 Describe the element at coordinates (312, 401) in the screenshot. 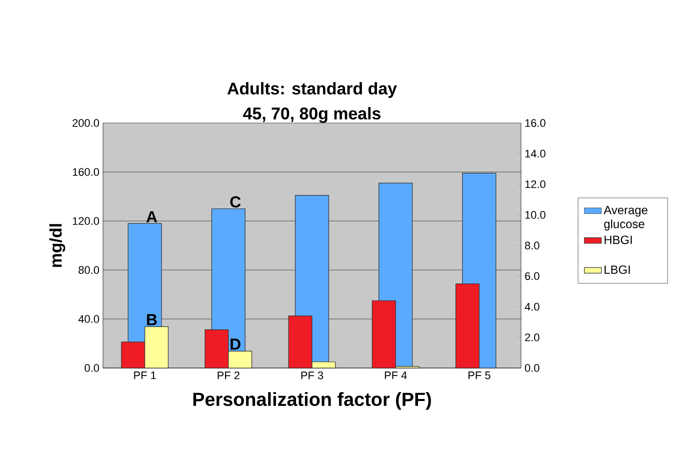

I see `x-axis-title: Personalization factor (PF)` at that location.